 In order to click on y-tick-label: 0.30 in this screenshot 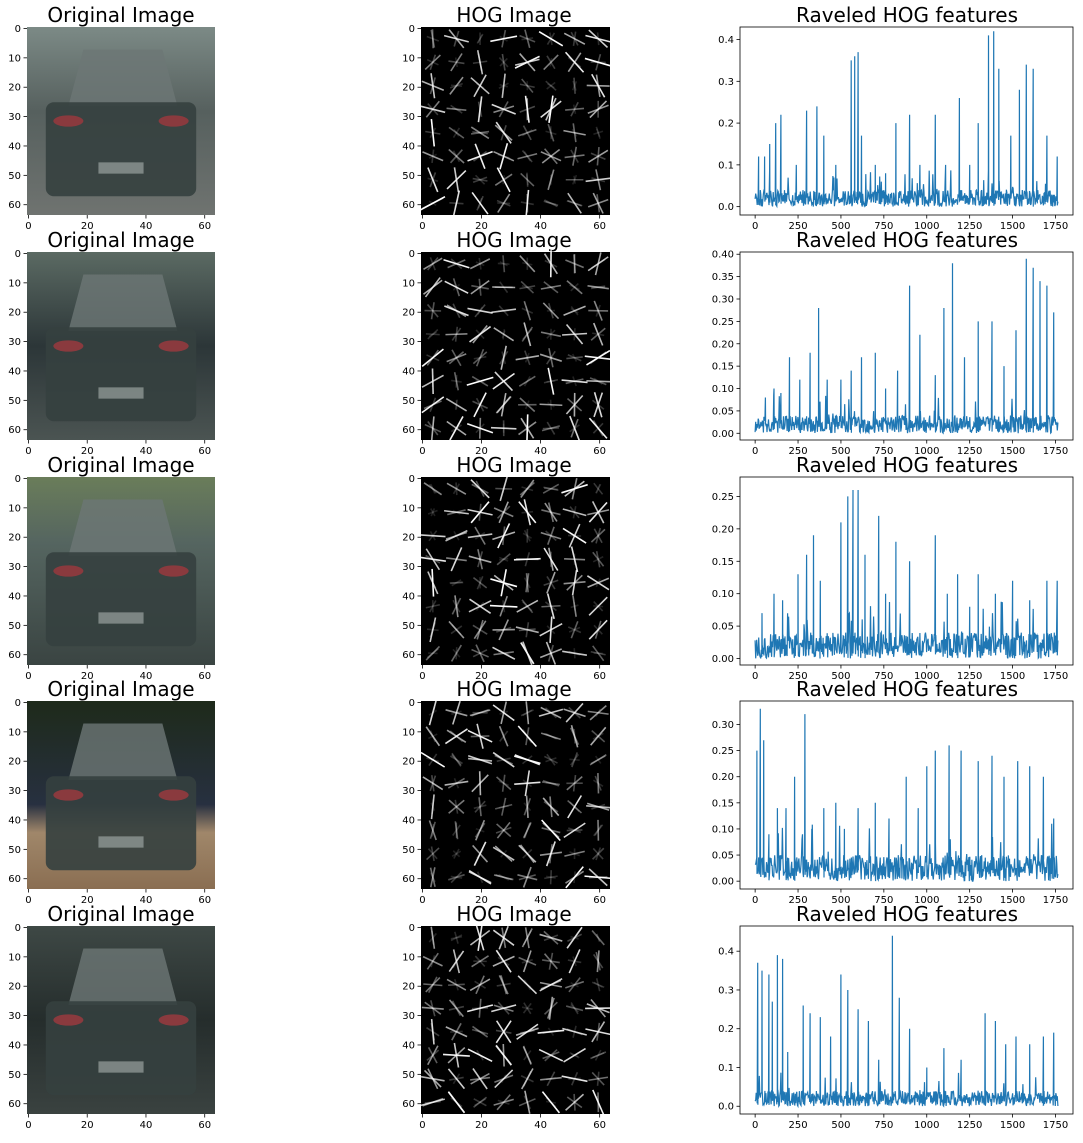, I will do `click(723, 300)`.